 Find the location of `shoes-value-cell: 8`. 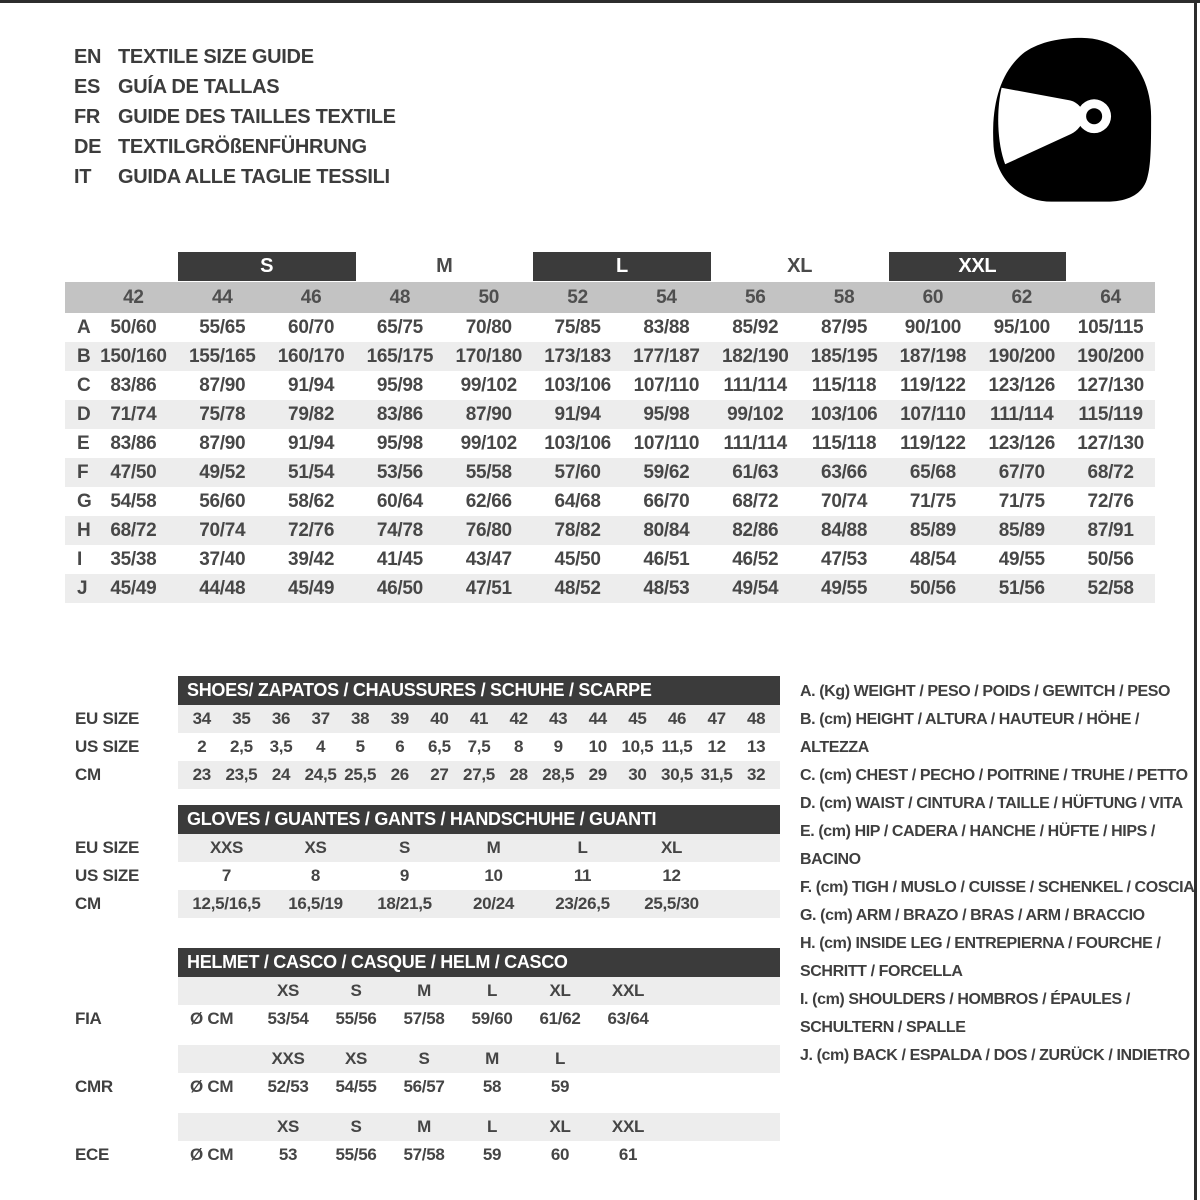

shoes-value-cell: 8 is located at coordinates (519, 746).